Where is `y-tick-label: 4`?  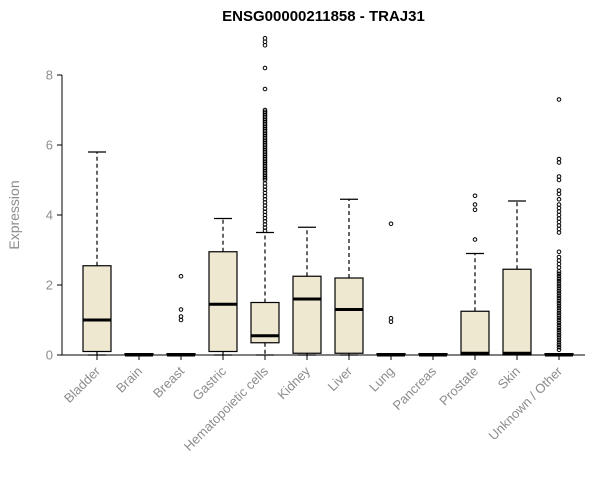
y-tick-label: 4 is located at coordinates (49, 215).